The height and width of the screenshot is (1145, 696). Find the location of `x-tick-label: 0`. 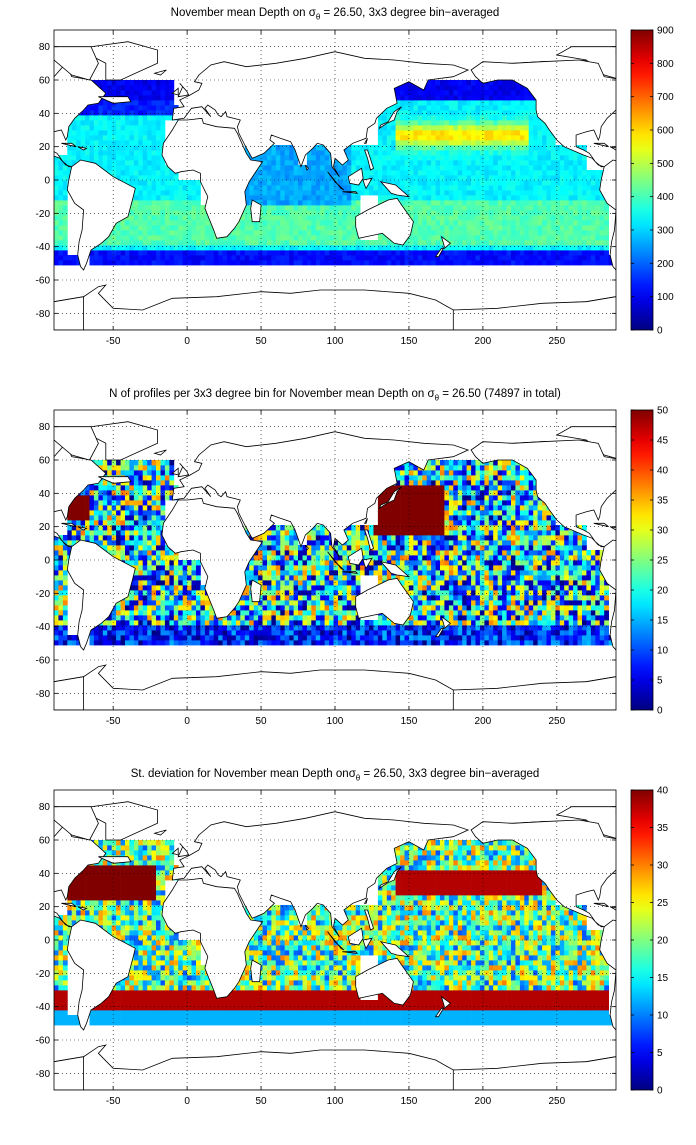

x-tick-label: 0 is located at coordinates (187, 341).